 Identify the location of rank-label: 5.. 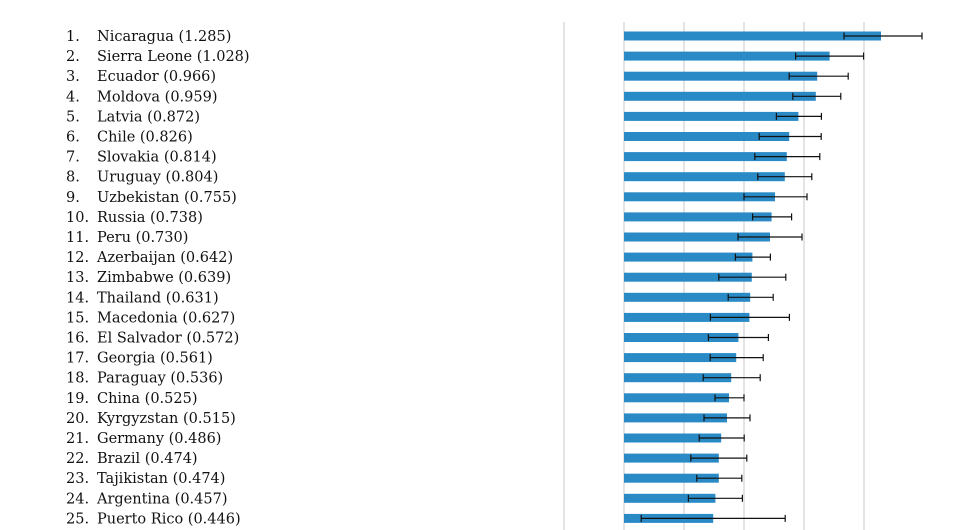
(73, 117).